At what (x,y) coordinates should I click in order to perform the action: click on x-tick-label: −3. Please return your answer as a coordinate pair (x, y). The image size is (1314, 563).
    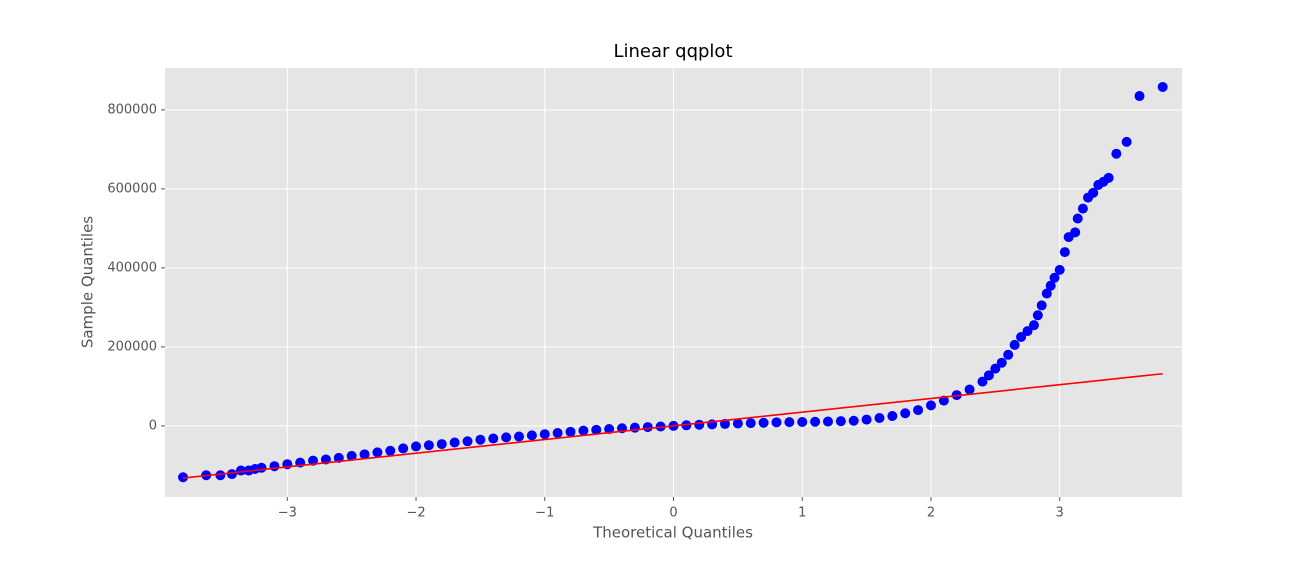
    Looking at the image, I should click on (287, 513).